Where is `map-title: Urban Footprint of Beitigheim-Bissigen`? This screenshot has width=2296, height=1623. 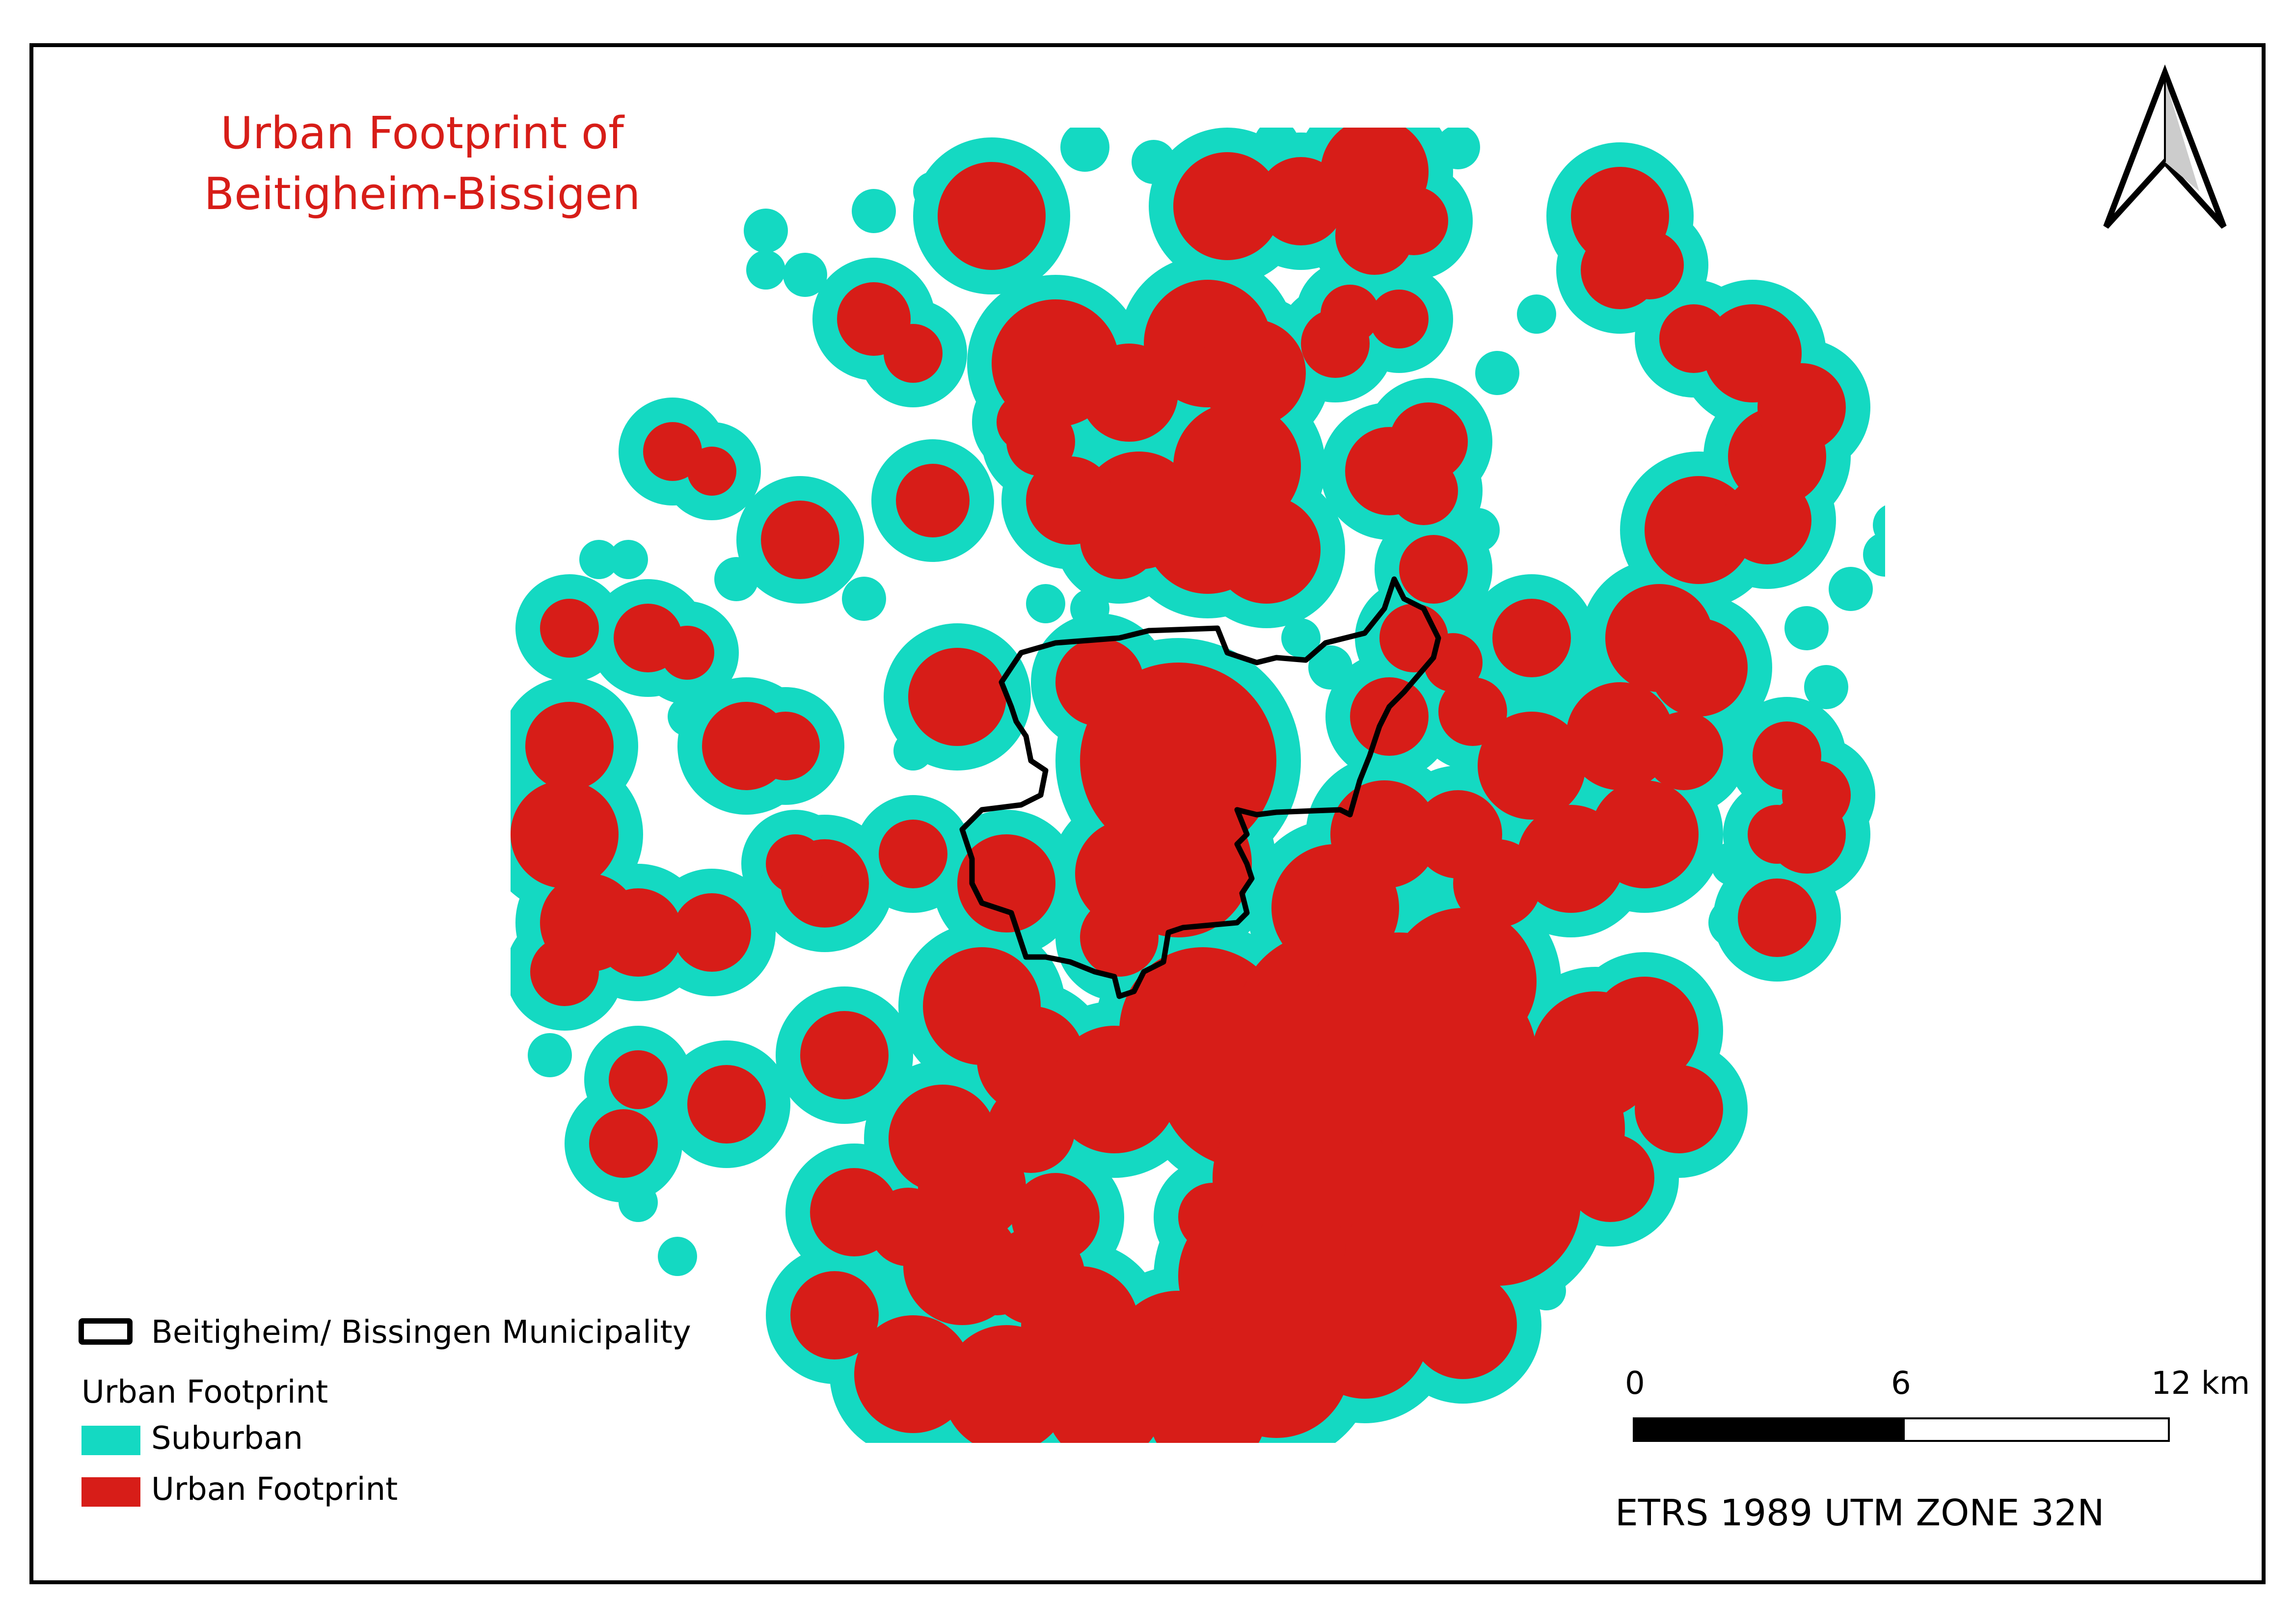
map-title: Urban Footprint of Beitigheim-Bissigen is located at coordinates (422, 163).